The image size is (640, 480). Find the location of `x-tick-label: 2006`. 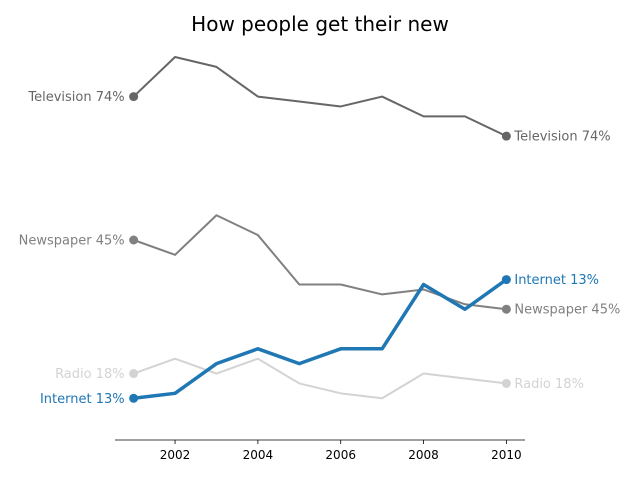

x-tick-label: 2006 is located at coordinates (340, 455).